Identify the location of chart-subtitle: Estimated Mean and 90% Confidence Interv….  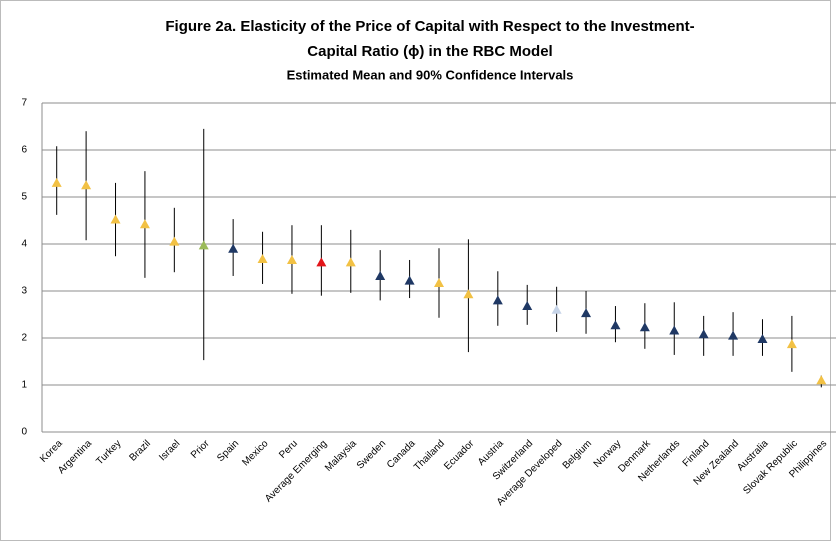
(430, 74).